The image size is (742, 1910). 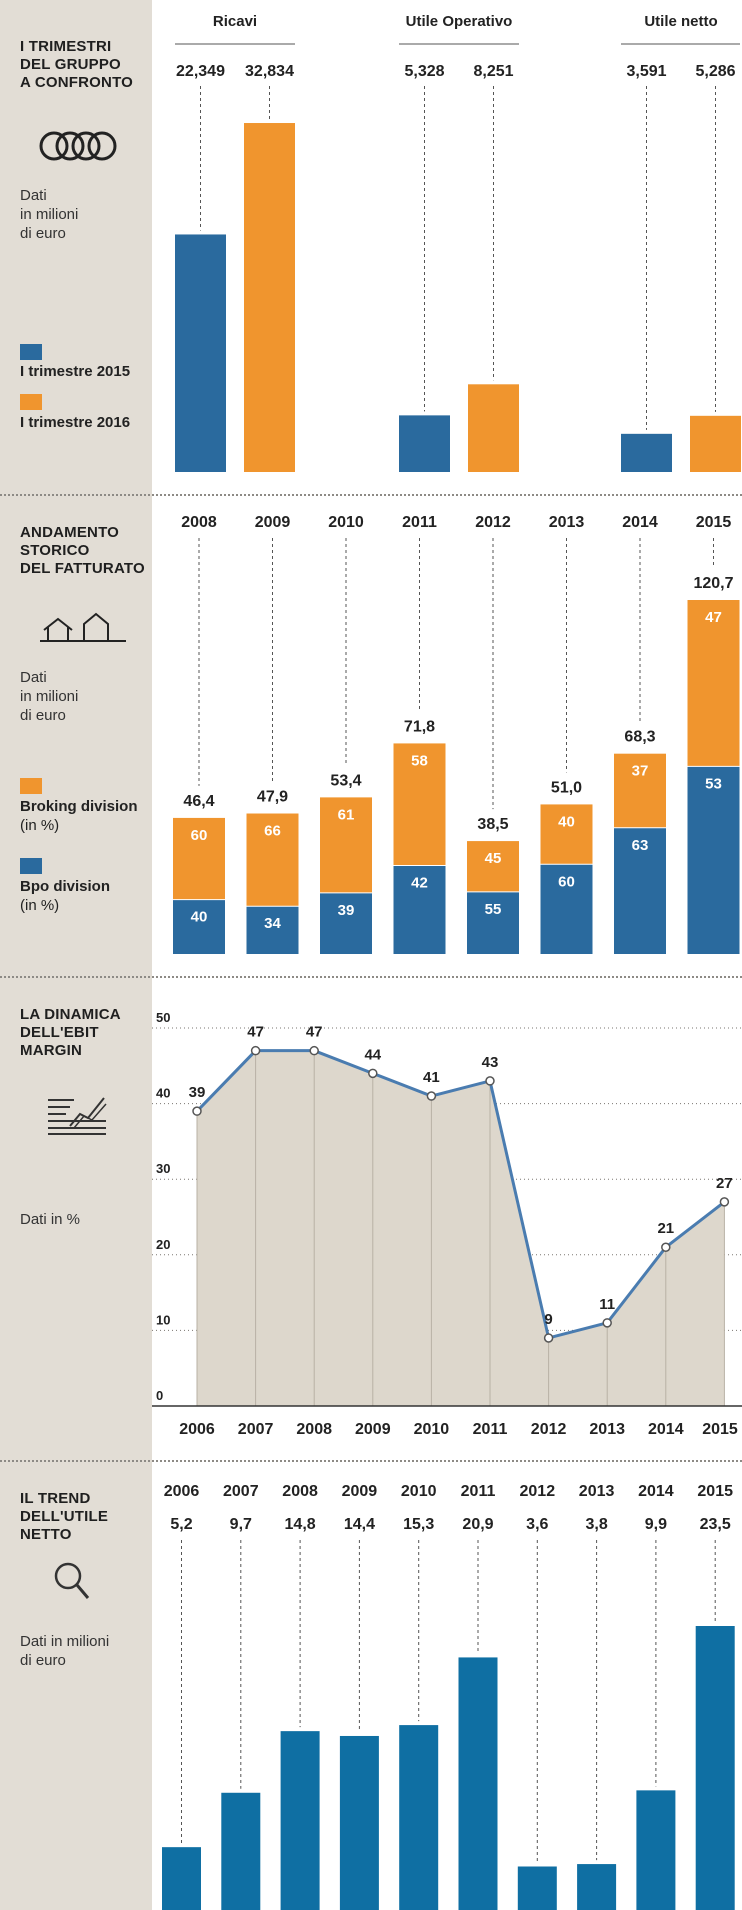 I want to click on value-label: 3,8, so click(x=596, y=1524).